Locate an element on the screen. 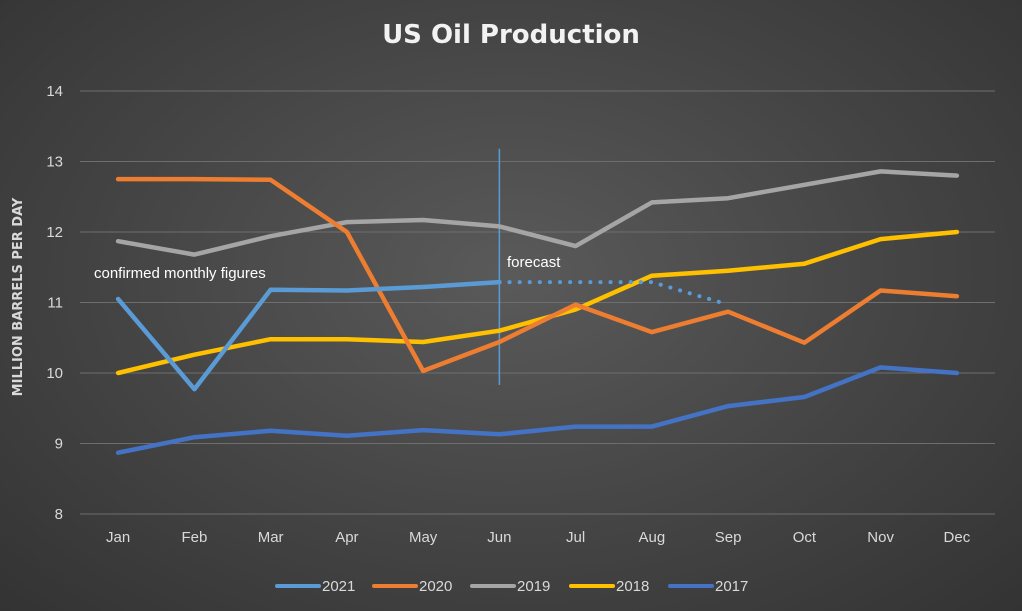 The height and width of the screenshot is (611, 1022). chart-title: US Oil Production is located at coordinates (511, 35).